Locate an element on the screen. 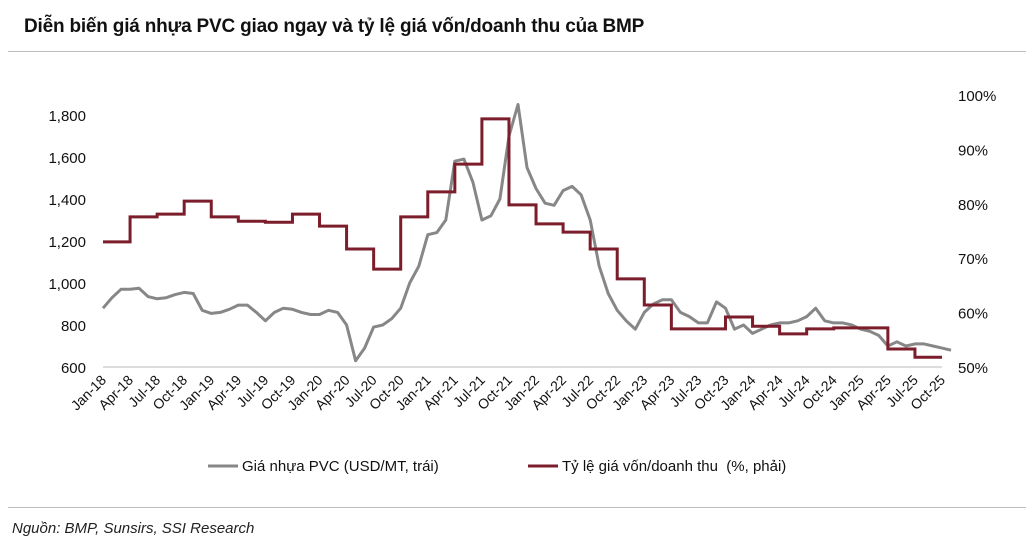 This screenshot has height=543, width=1034. source-note: Nguồn: BMP, Sunsirs, SSI Research is located at coordinates (133, 528).